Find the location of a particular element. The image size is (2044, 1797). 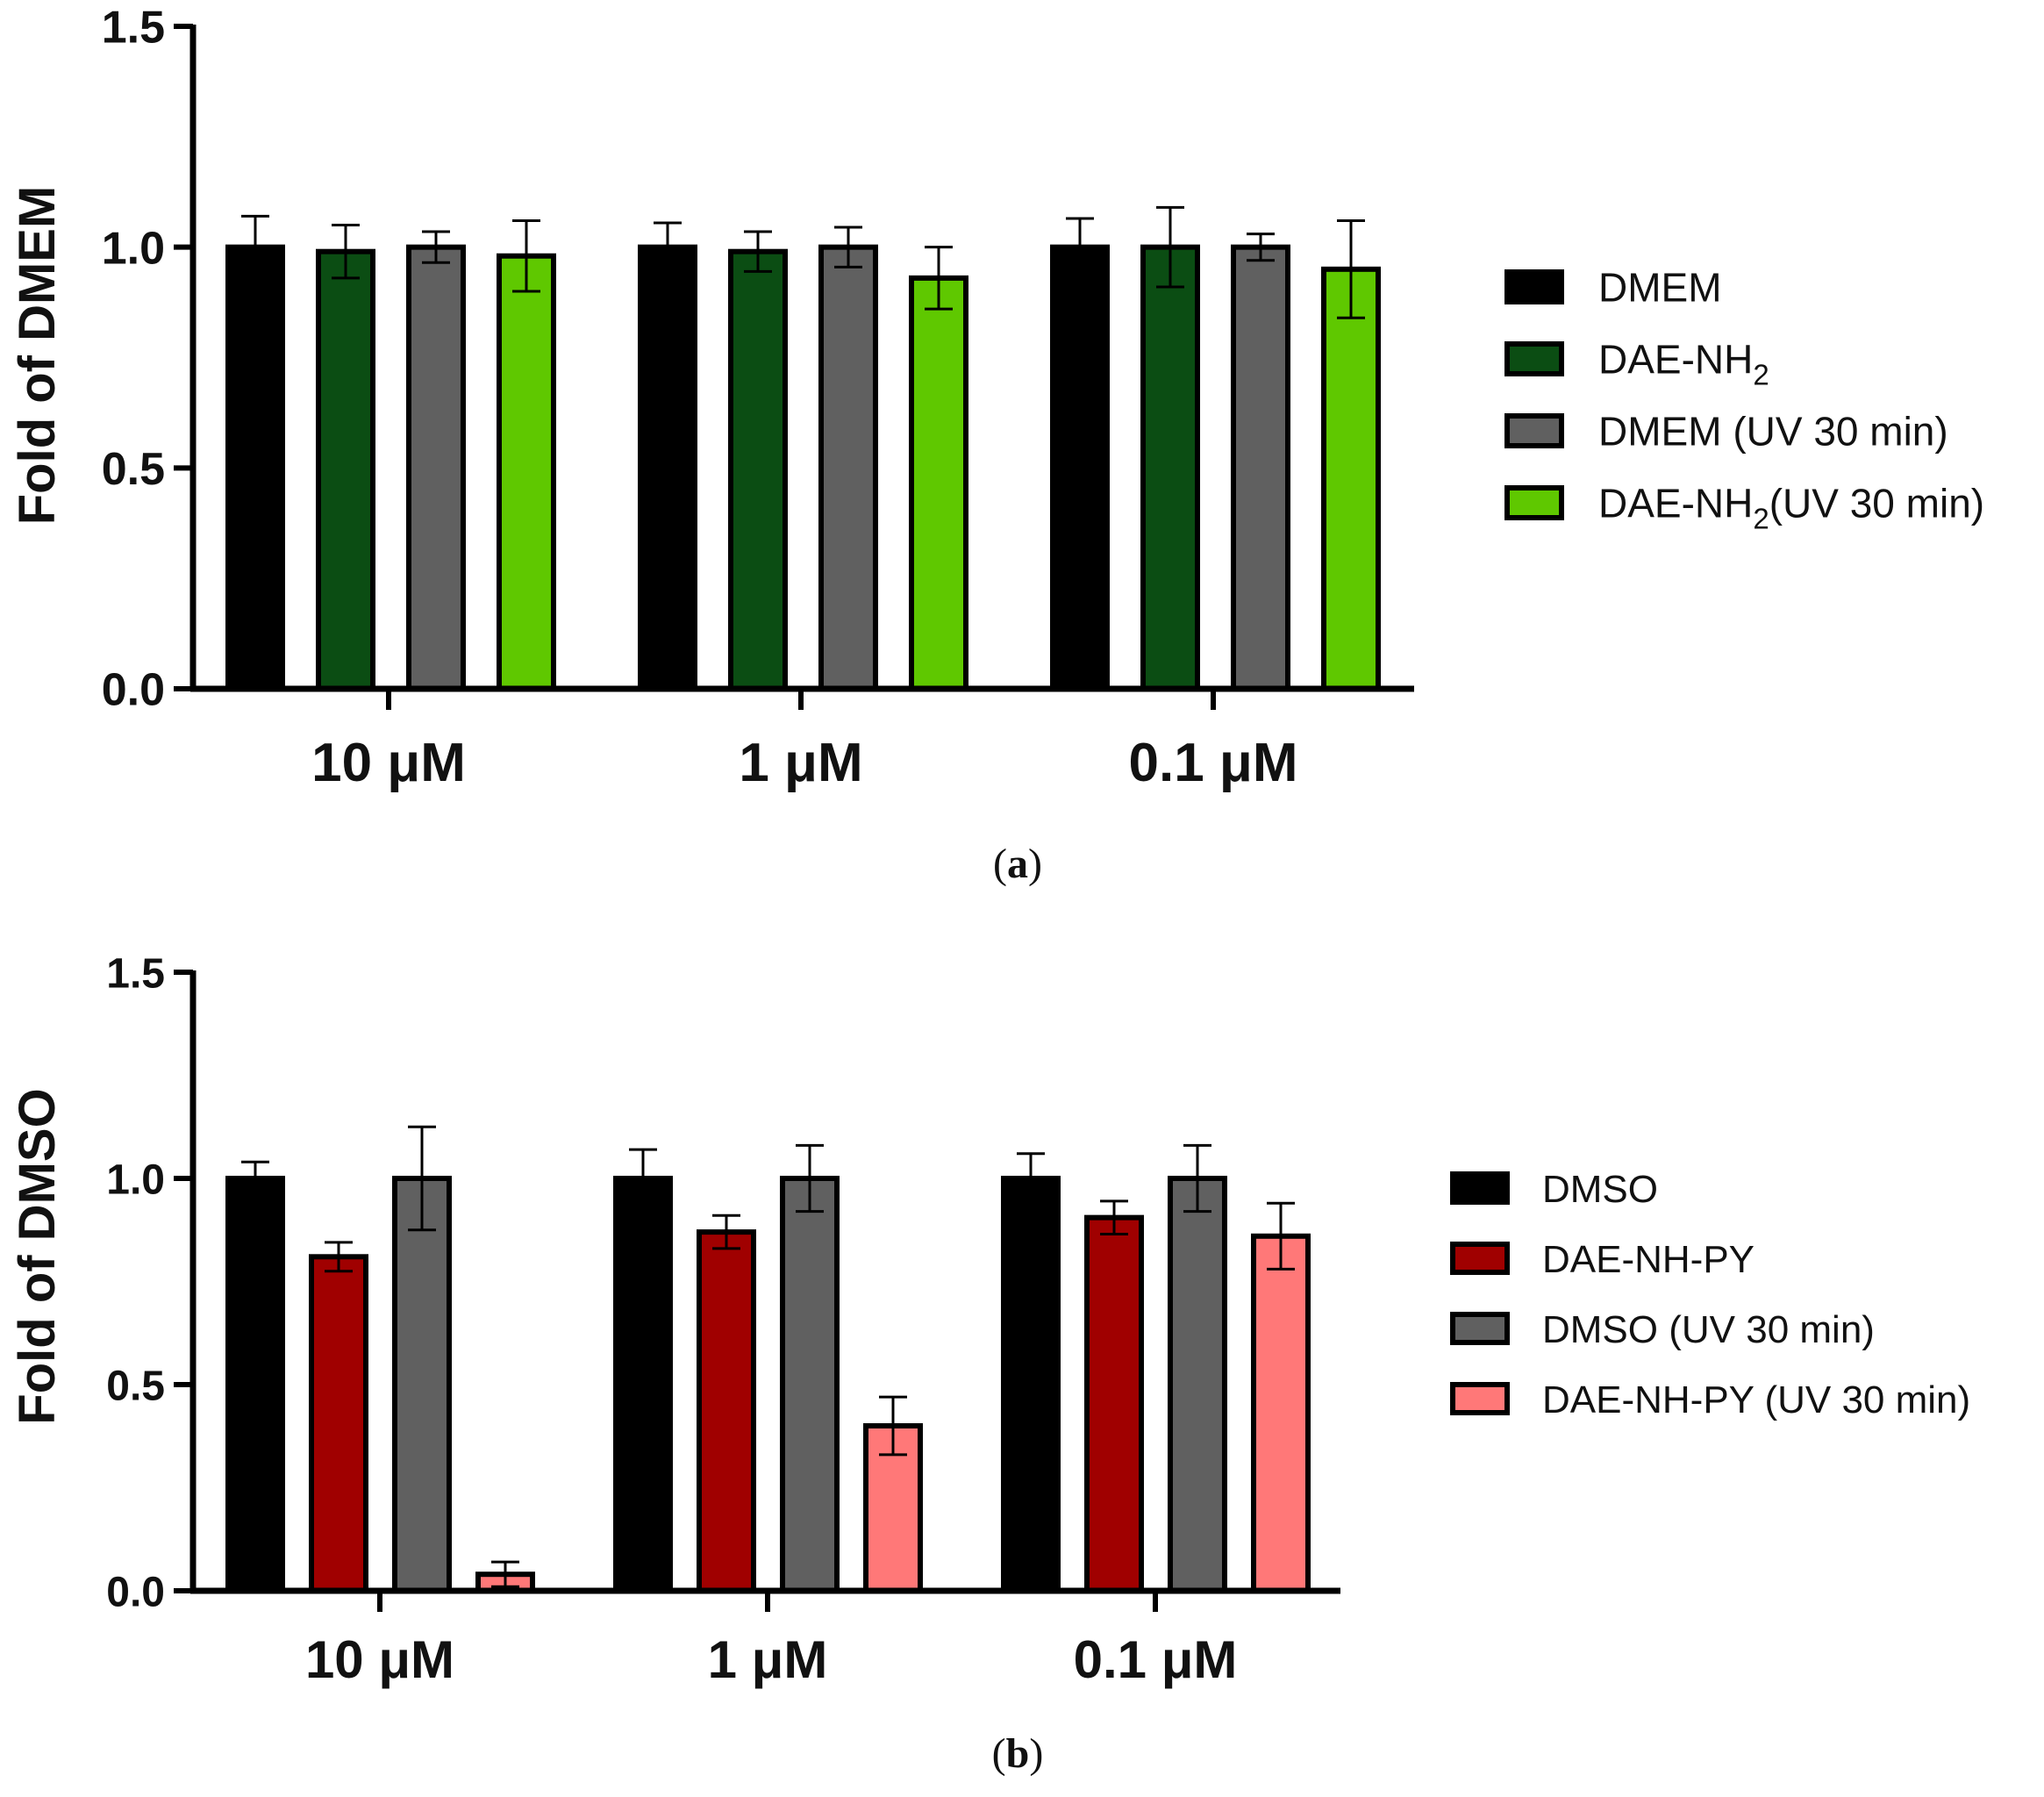

legend-label: DMEM is located at coordinates (1660, 288).